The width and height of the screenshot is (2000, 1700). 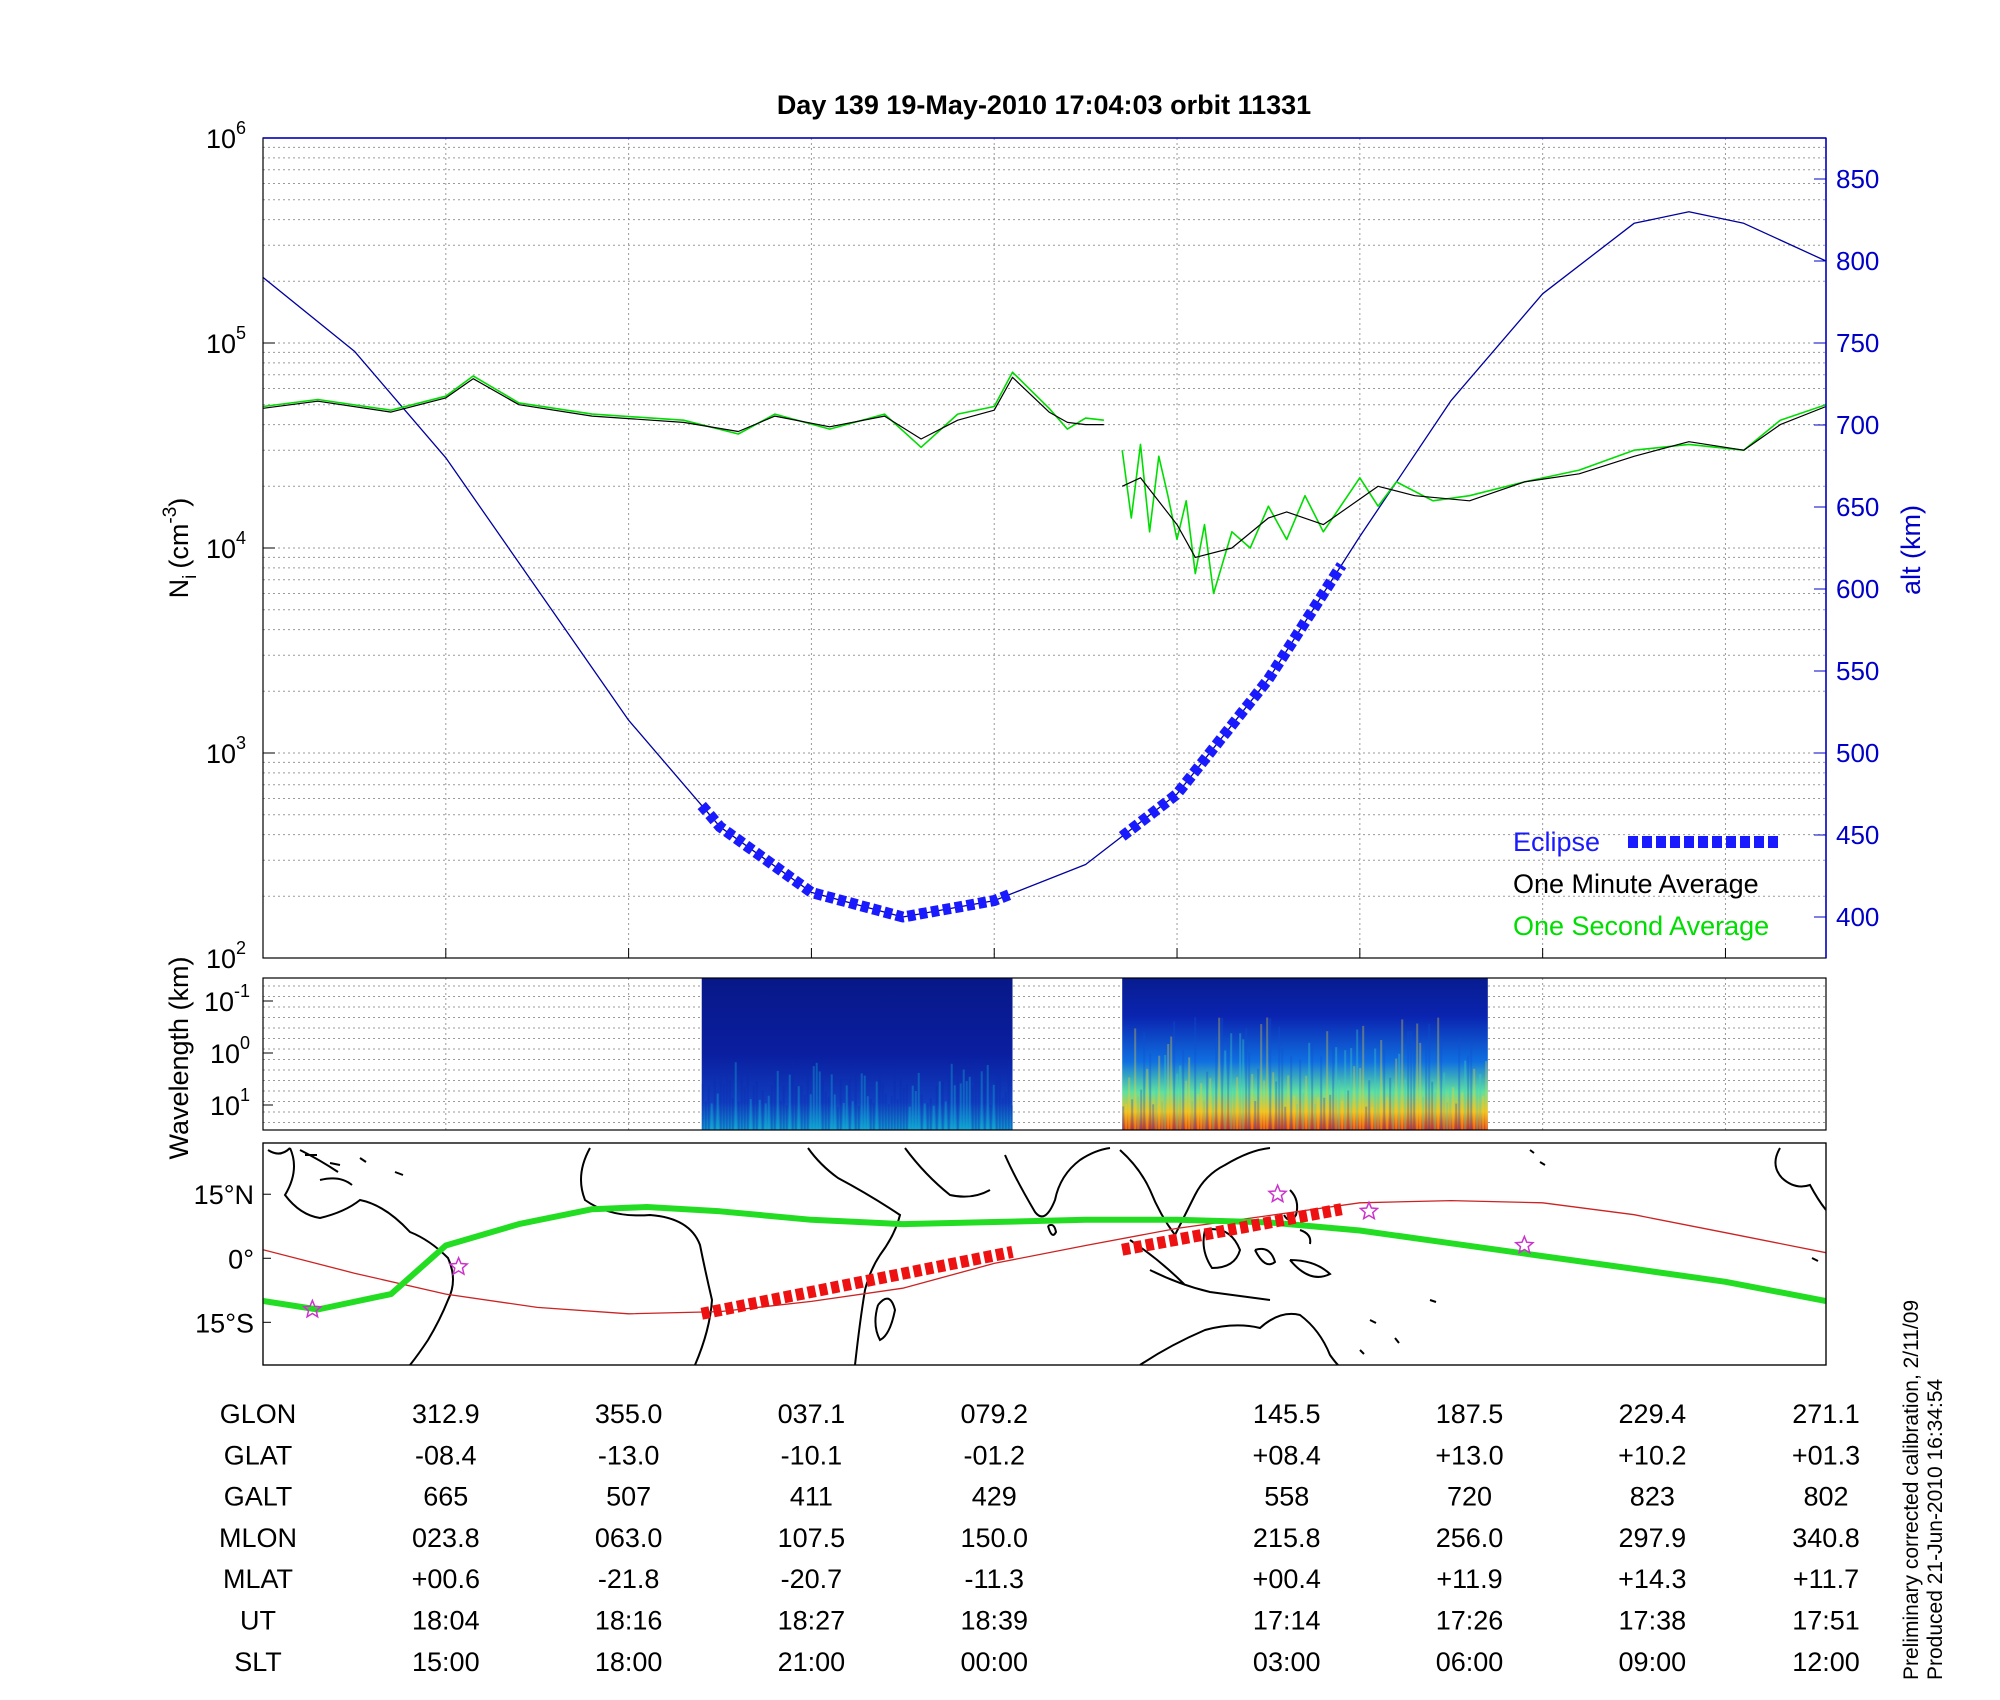 I want to click on alt-tick-label: 750, so click(x=1857, y=343).